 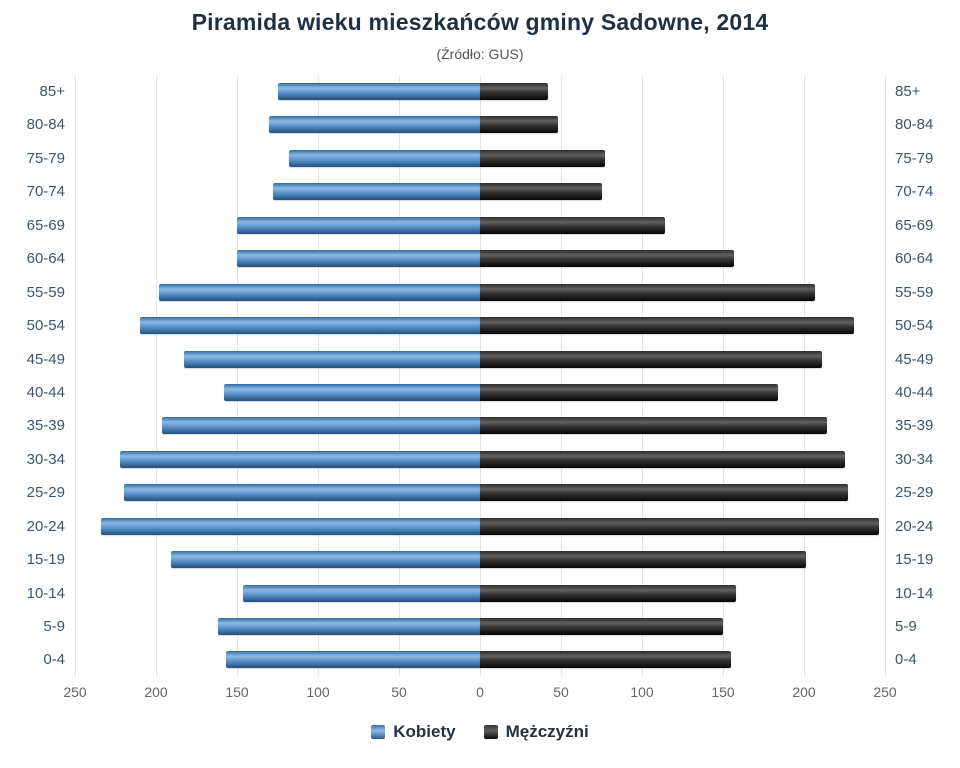 What do you see at coordinates (547, 731) in the screenshot?
I see `legend-label: Mężczyźni` at bounding box center [547, 731].